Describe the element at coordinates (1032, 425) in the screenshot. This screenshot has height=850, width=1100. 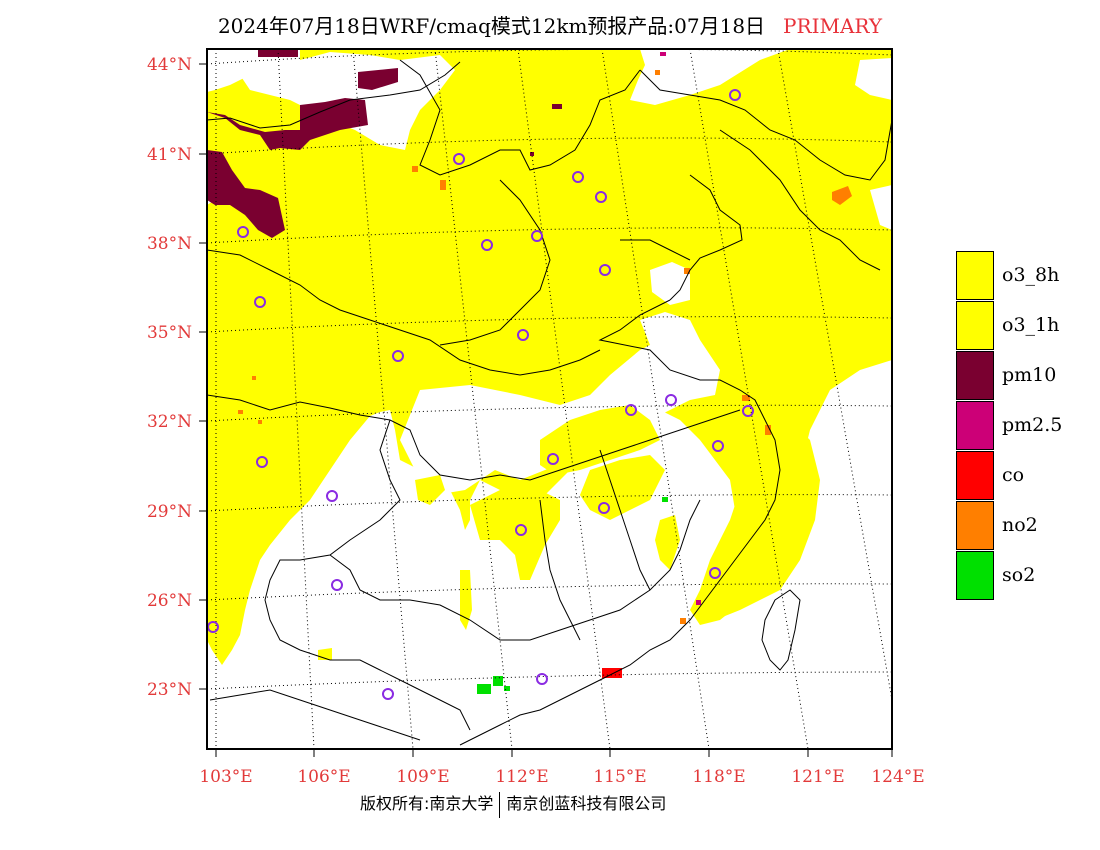
I see `legend-label: pm2.5` at that location.